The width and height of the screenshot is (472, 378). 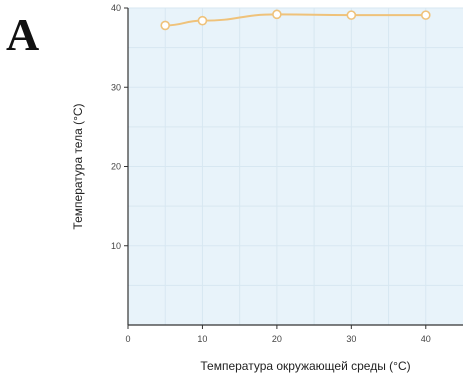 I want to click on y-axis-title: Температура тела (°C), so click(x=78, y=166).